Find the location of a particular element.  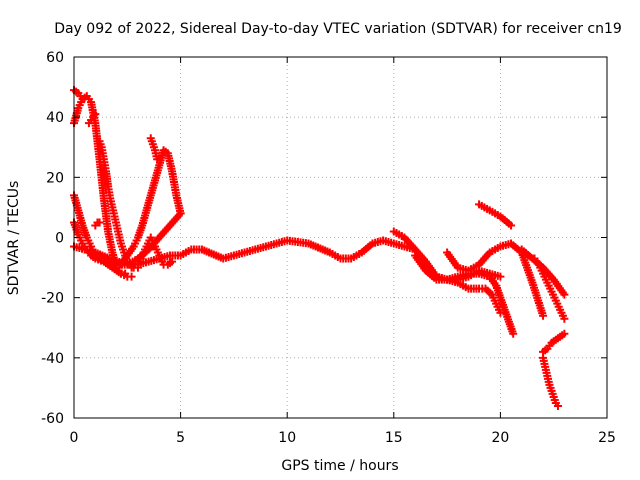

y-tick-label: 20 is located at coordinates (55, 178).